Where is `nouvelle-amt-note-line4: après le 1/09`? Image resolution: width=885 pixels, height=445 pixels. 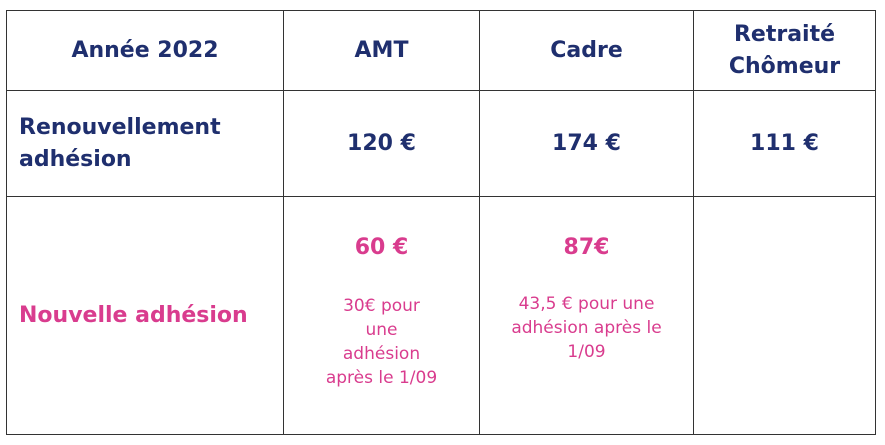
nouvelle-amt-note-line4: après le 1/09 is located at coordinates (381, 378).